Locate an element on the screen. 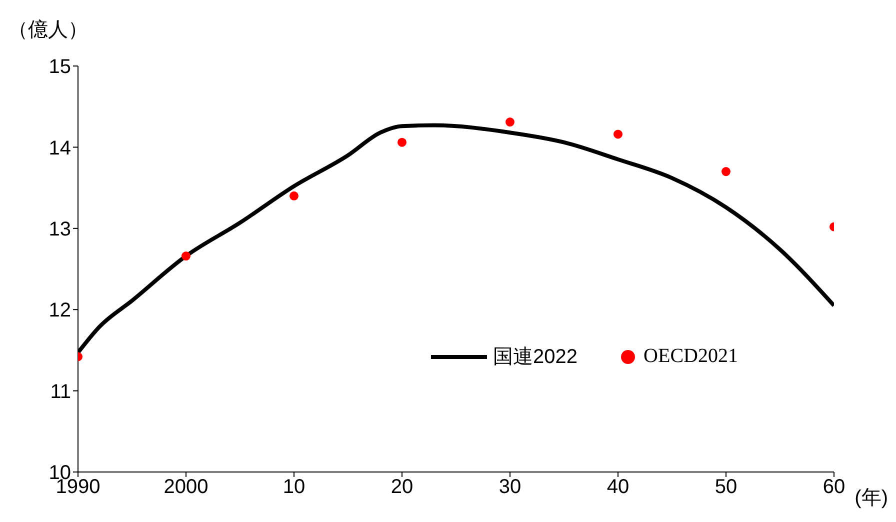 The image size is (896, 522). y-tick-label: 14 is located at coordinates (59, 148).